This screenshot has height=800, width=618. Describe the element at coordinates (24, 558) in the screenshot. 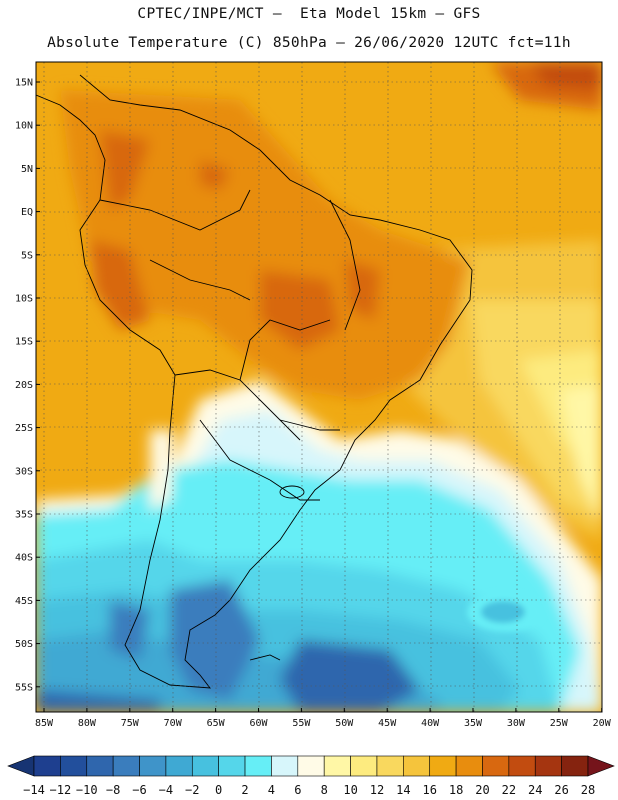

I see `lat-tick-label: 40S` at that location.